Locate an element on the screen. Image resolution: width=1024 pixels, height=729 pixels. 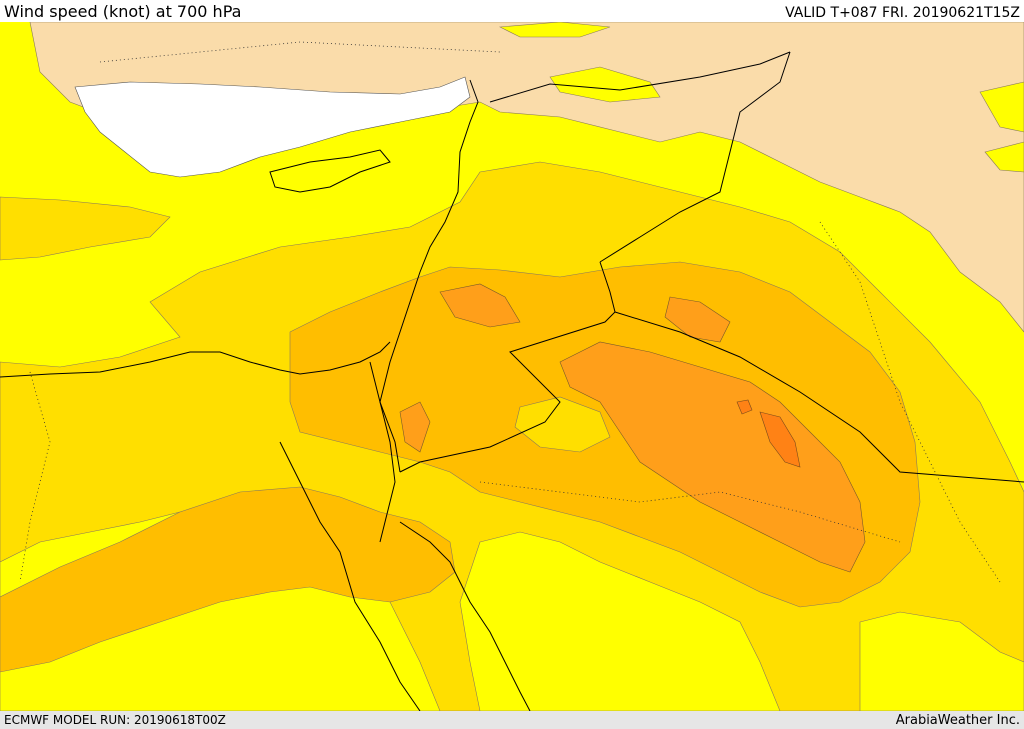
band-4-core is located at coordinates (712, 457).